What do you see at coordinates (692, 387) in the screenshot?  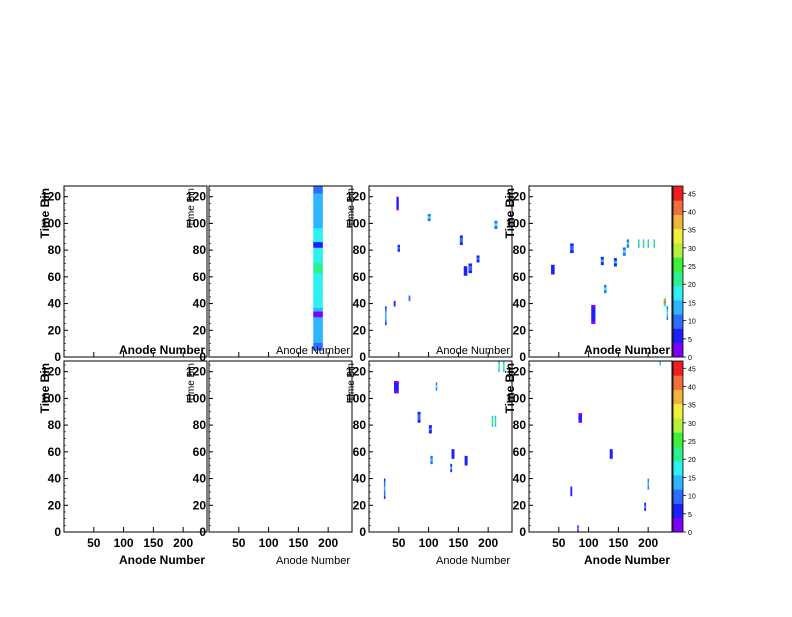 I see `colorbar-tick-label: 40` at bounding box center [692, 387].